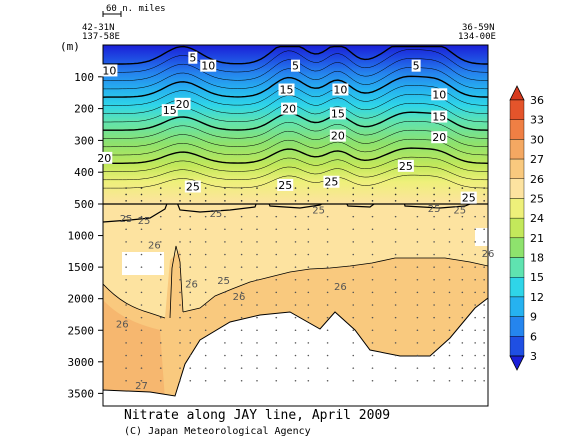 The image size is (570, 441). What do you see at coordinates (81, 330) in the screenshot?
I see `y-tick-label: 2500` at bounding box center [81, 330].